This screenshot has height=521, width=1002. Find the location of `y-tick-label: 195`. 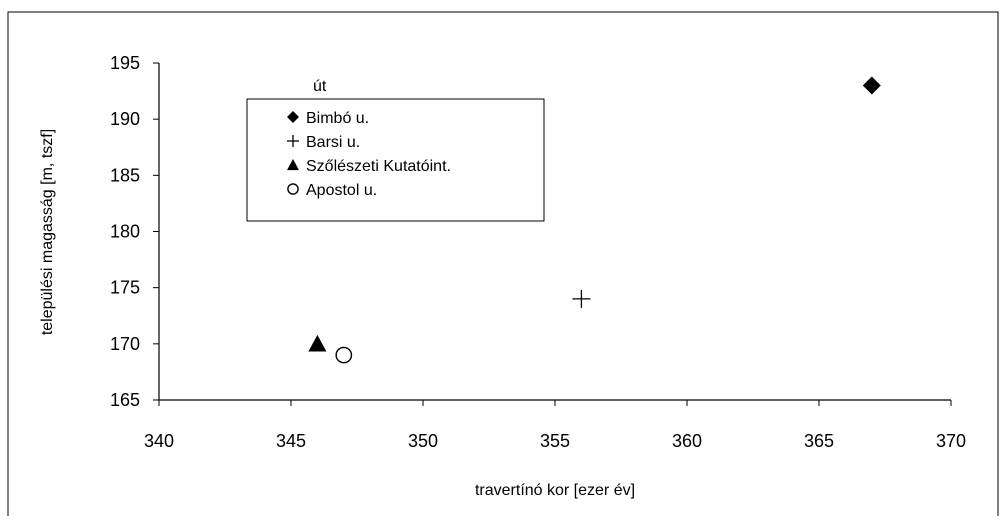

y-tick-label: 195 is located at coordinates (125, 63).